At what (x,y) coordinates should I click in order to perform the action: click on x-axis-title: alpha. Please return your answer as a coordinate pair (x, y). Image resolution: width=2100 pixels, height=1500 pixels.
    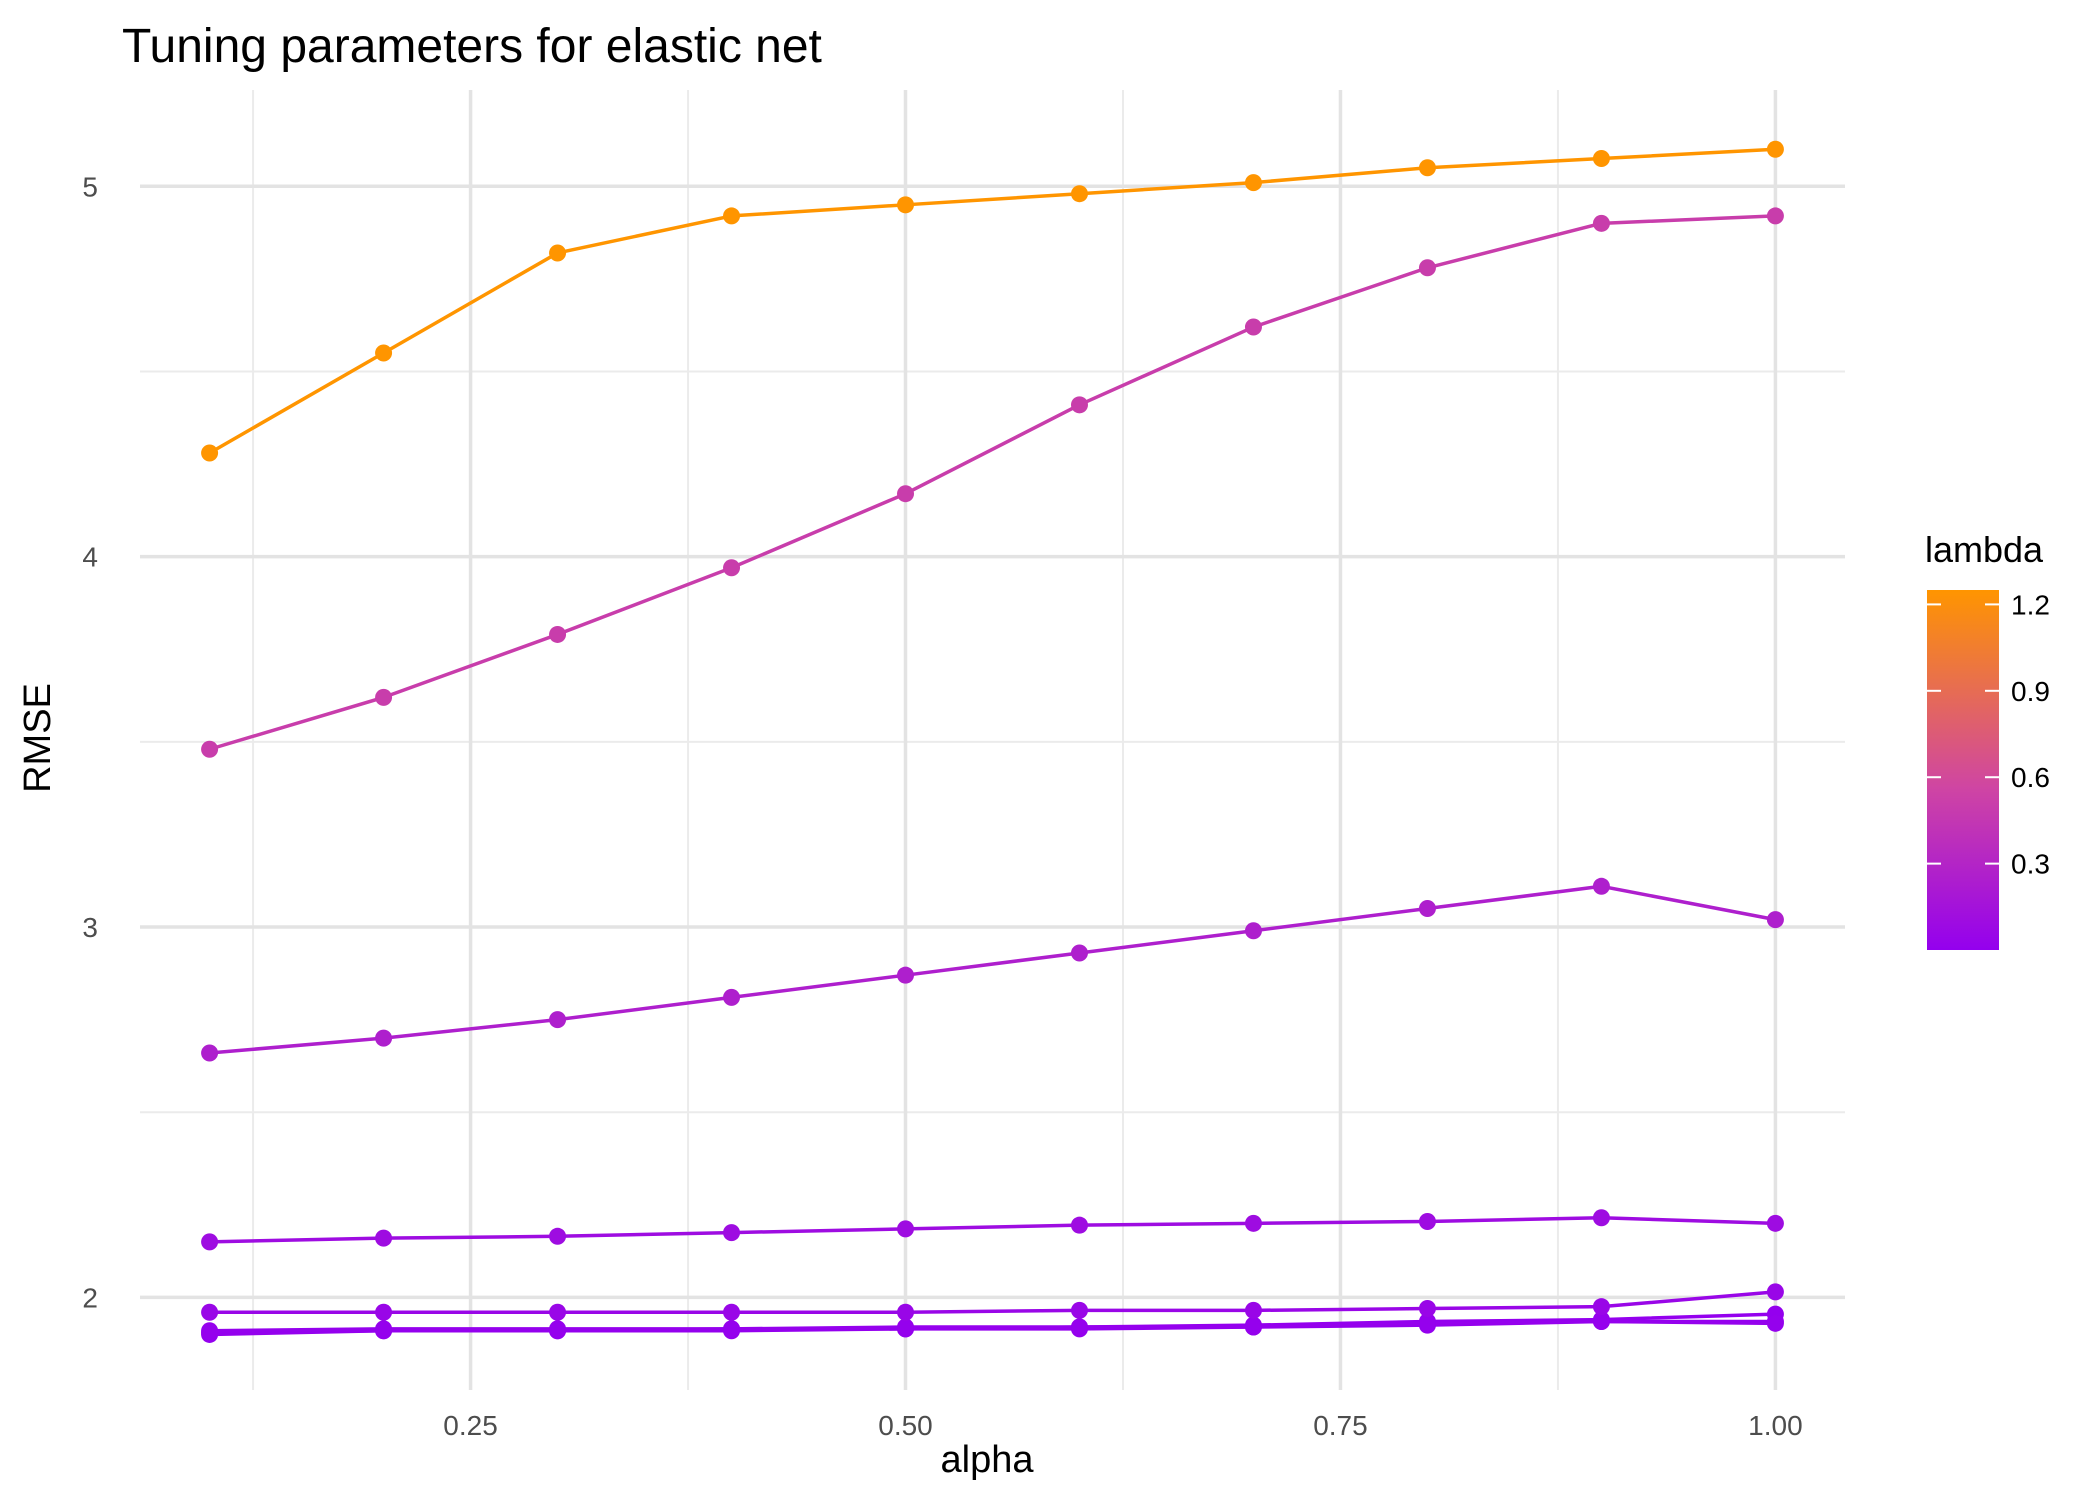
    Looking at the image, I should click on (988, 1460).